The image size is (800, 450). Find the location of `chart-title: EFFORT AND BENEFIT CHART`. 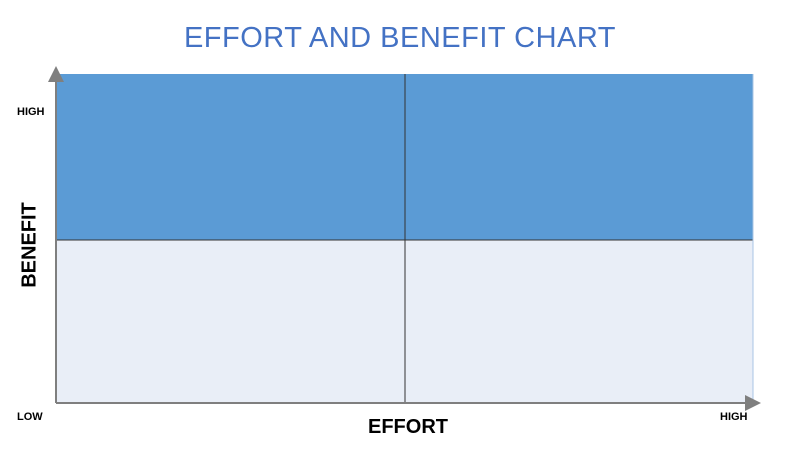

chart-title: EFFORT AND BENEFIT CHART is located at coordinates (400, 38).